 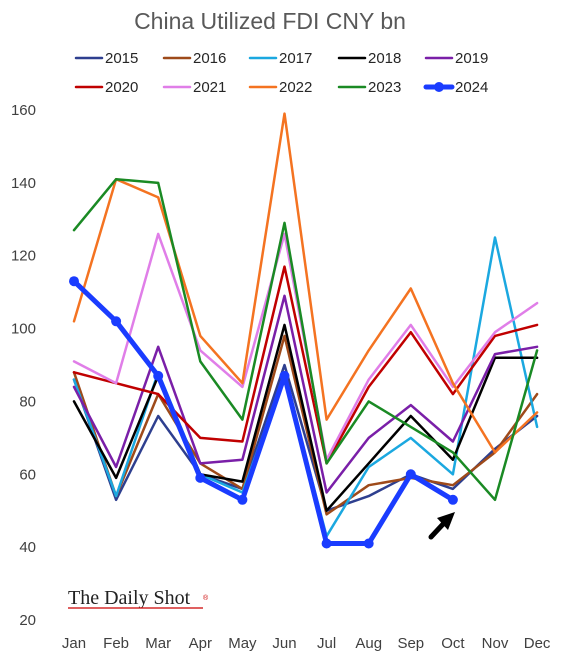 I want to click on y-tick-label: 120, so click(x=23, y=256).